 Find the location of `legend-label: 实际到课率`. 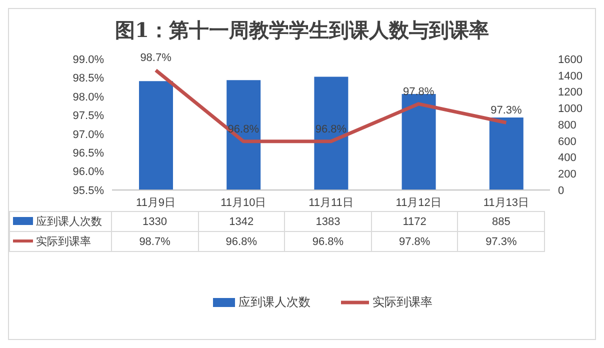

legend-label: 实际到课率 is located at coordinates (61, 242).